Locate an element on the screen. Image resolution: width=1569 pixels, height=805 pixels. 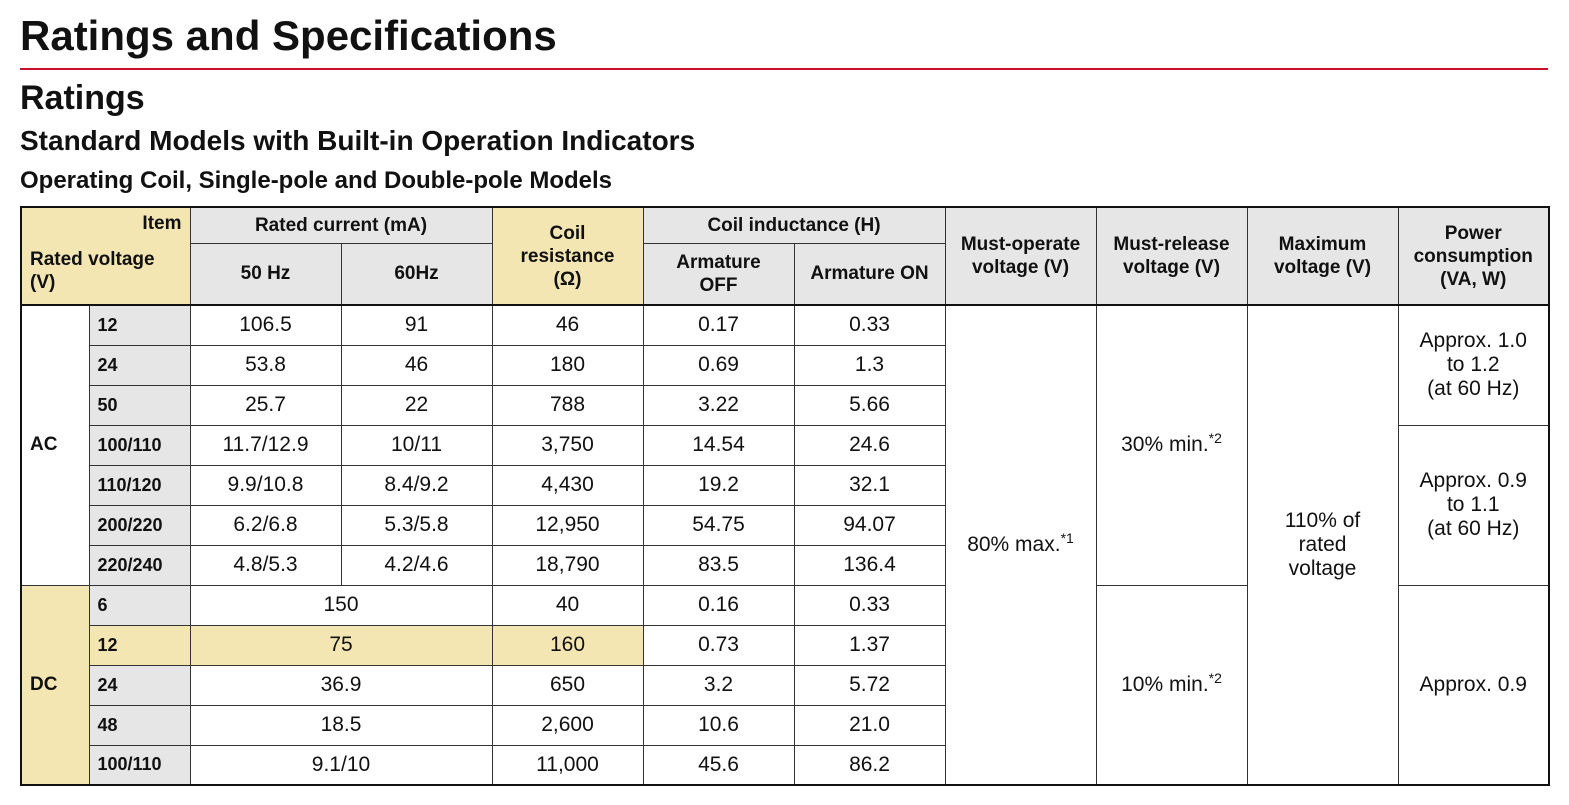
must-operate-header: Must-operate voltage (V) is located at coordinates (1020, 256).